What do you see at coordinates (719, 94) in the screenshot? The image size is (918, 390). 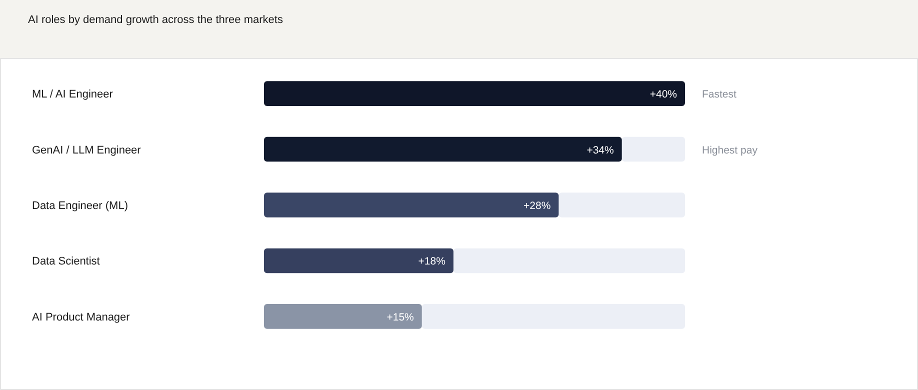 I see `annotation: Fastest` at bounding box center [719, 94].